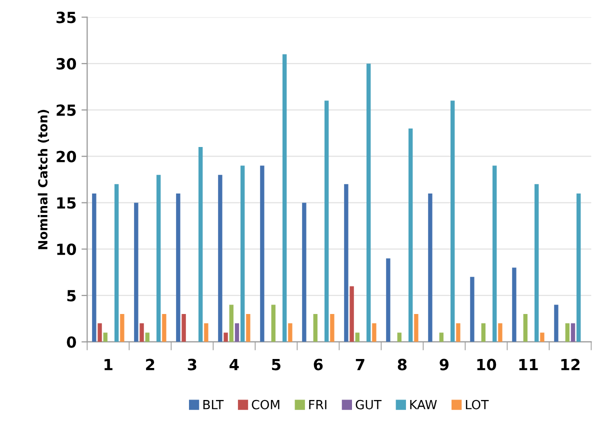 This screenshot has width=593, height=430. I want to click on x-tick-label: 8, so click(402, 364).